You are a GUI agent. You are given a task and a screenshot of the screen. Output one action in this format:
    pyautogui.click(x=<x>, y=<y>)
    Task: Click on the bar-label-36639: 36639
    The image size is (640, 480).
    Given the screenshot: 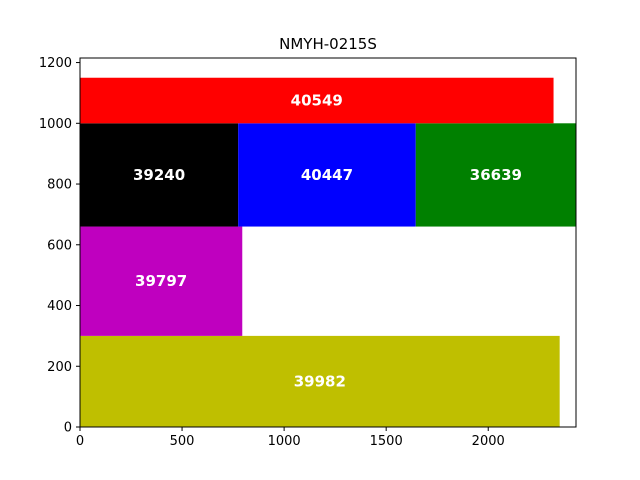 What is the action you would take?
    pyautogui.click(x=496, y=175)
    